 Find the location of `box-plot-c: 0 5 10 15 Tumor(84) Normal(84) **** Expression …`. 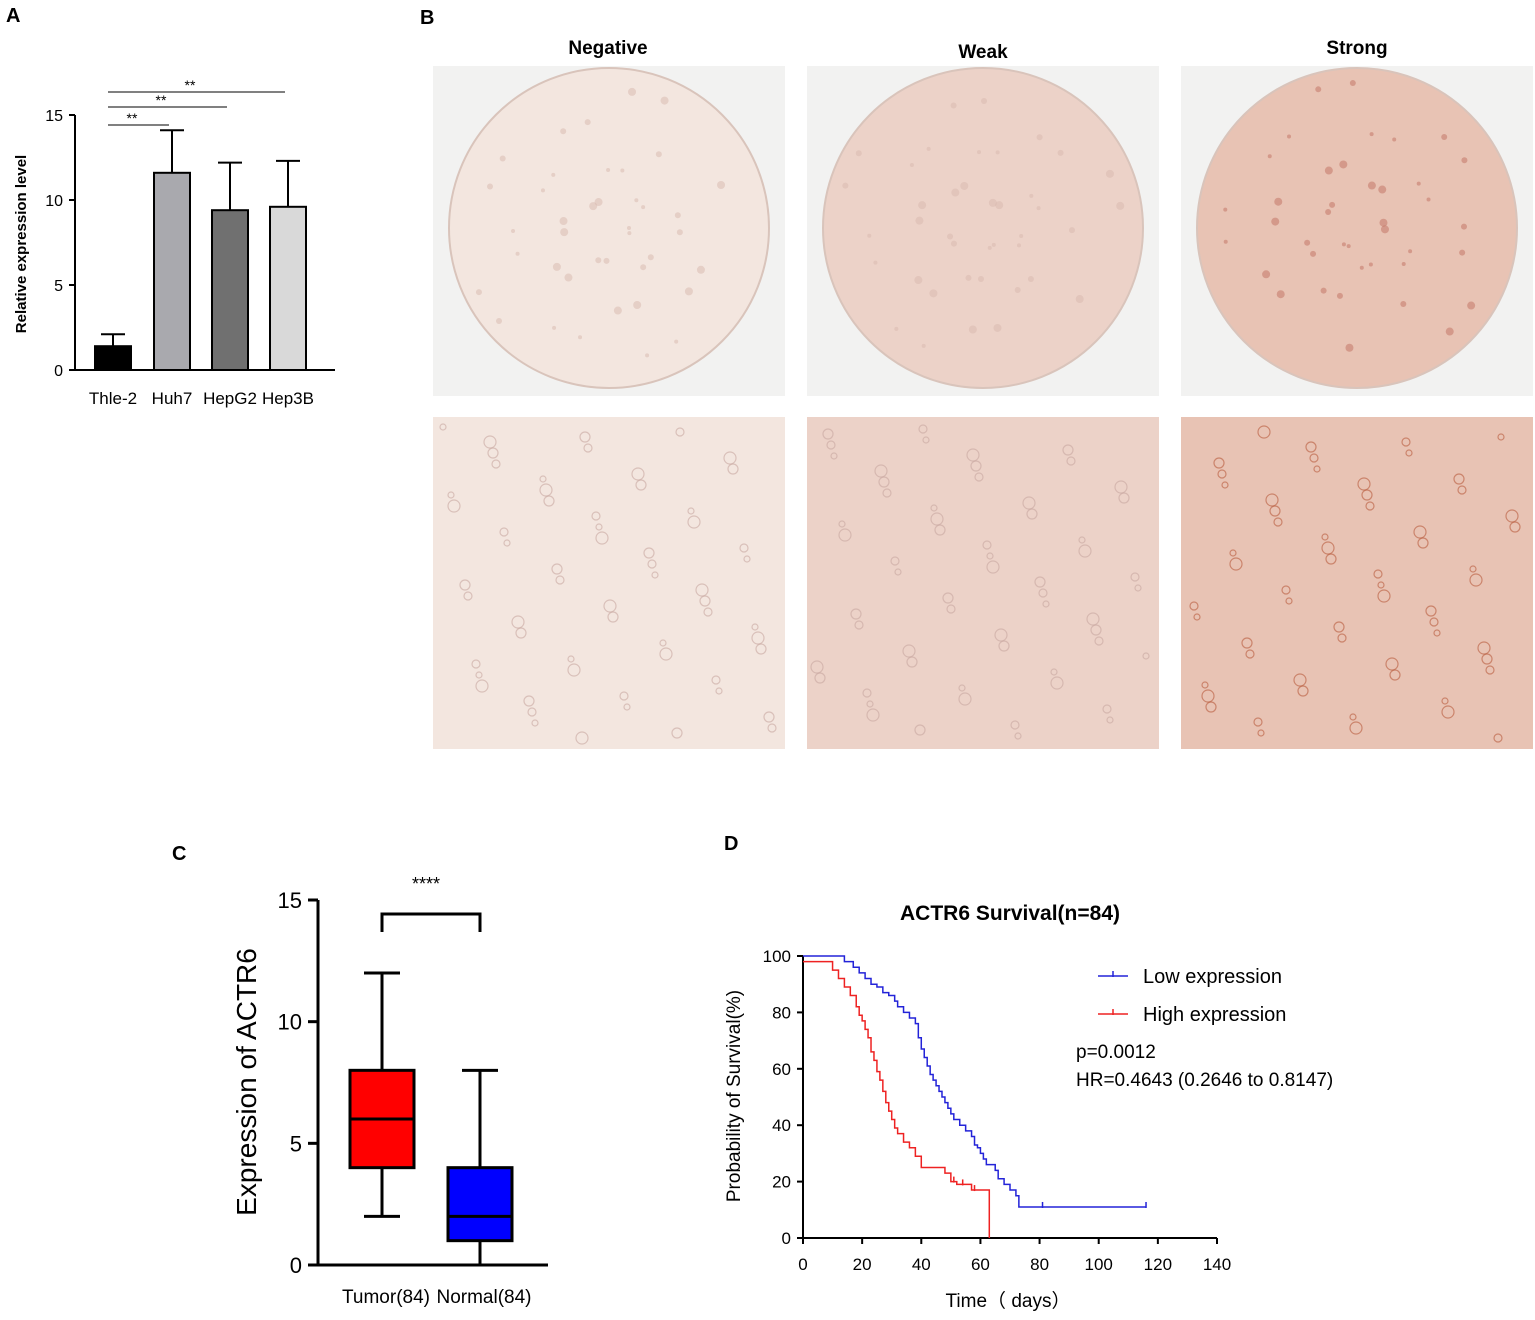

box-plot-c: 0 5 10 15 Tumor(84) Normal(84) **** Expression … is located at coordinates (389, 1091).